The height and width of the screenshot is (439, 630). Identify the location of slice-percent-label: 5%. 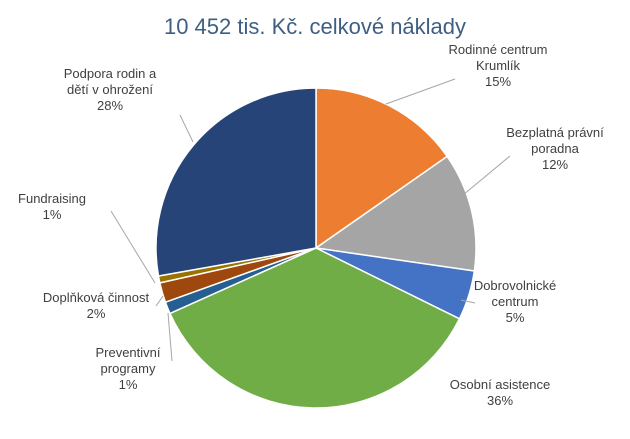
(515, 317).